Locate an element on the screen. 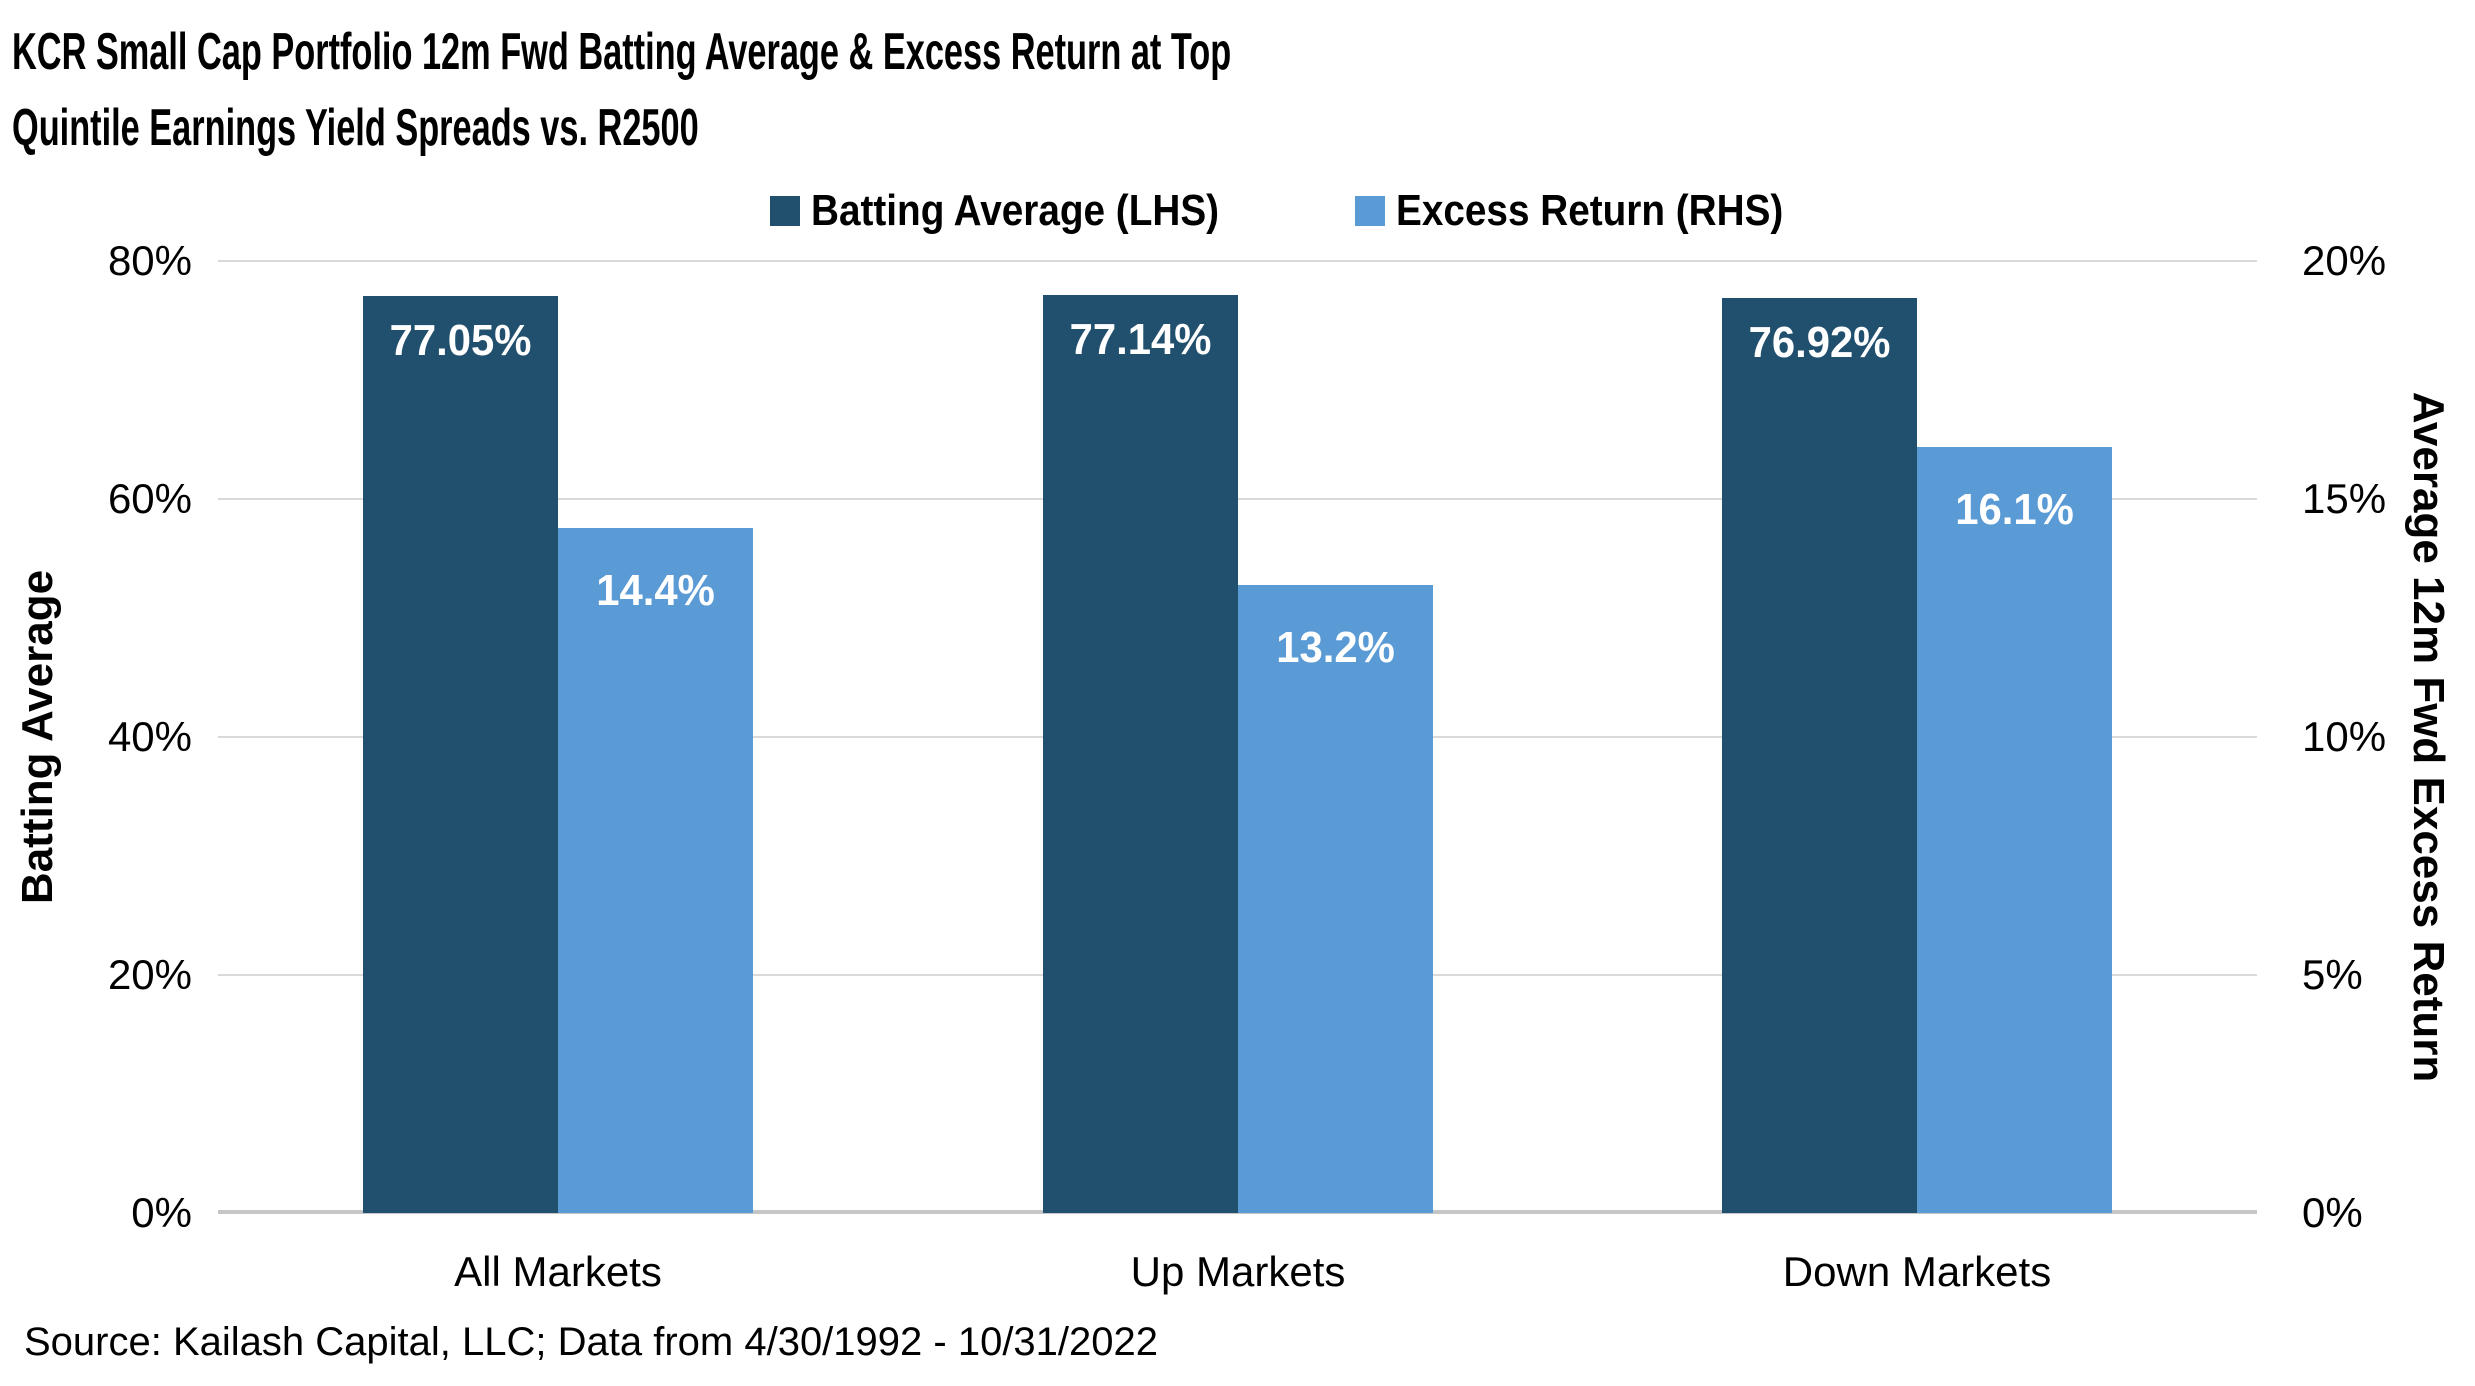 This screenshot has width=2475, height=1386. category-label-all-markets: All Markets is located at coordinates (558, 1271).